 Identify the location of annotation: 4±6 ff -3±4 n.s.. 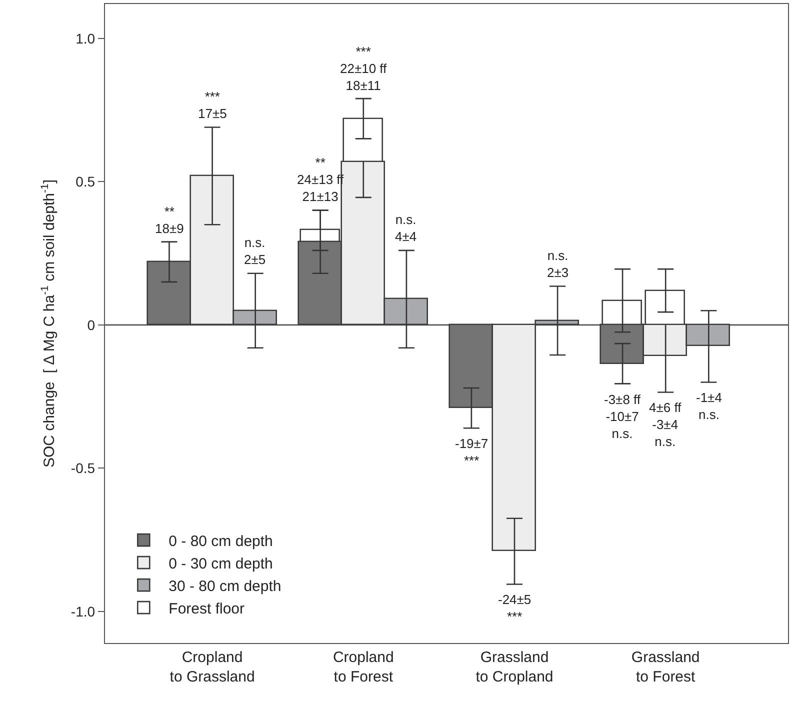
(665, 424).